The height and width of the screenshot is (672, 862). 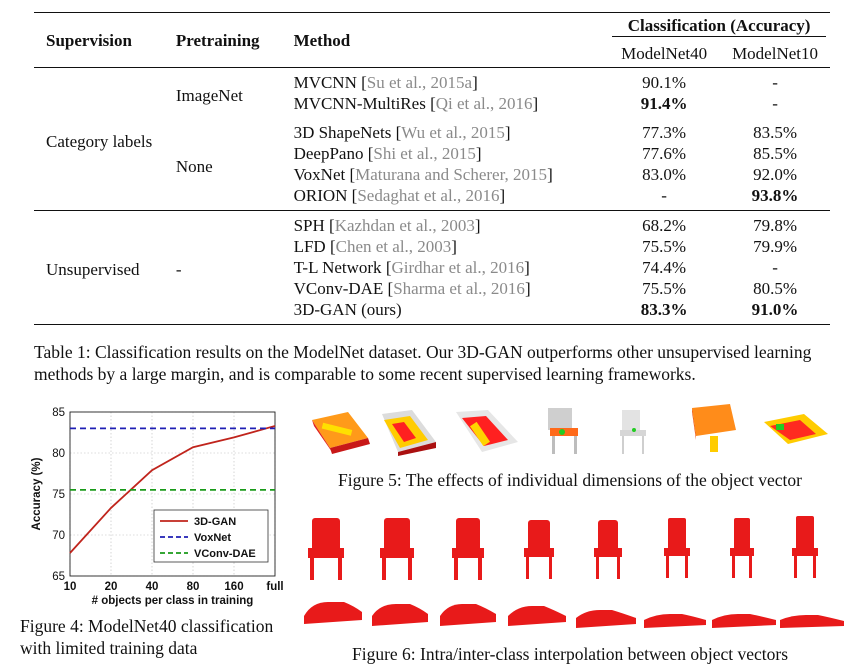 I want to click on header-supervision: Supervision, so click(x=89, y=40).